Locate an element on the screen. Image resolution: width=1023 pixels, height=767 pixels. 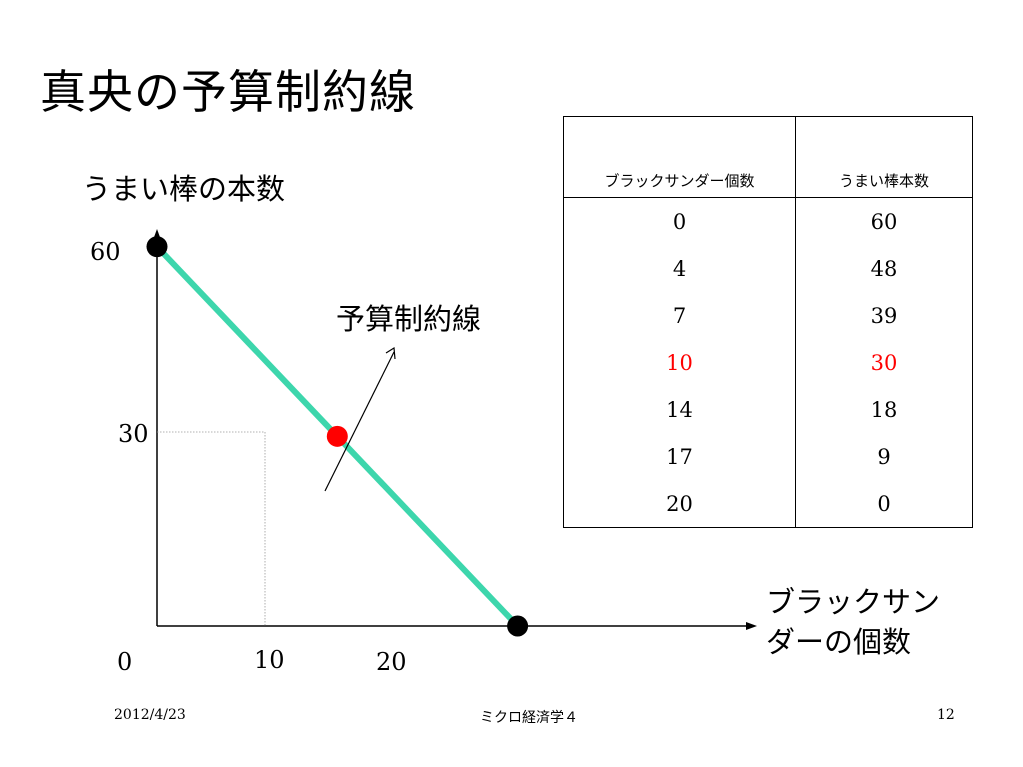
footer-date: 2012/4/23 is located at coordinates (150, 715).